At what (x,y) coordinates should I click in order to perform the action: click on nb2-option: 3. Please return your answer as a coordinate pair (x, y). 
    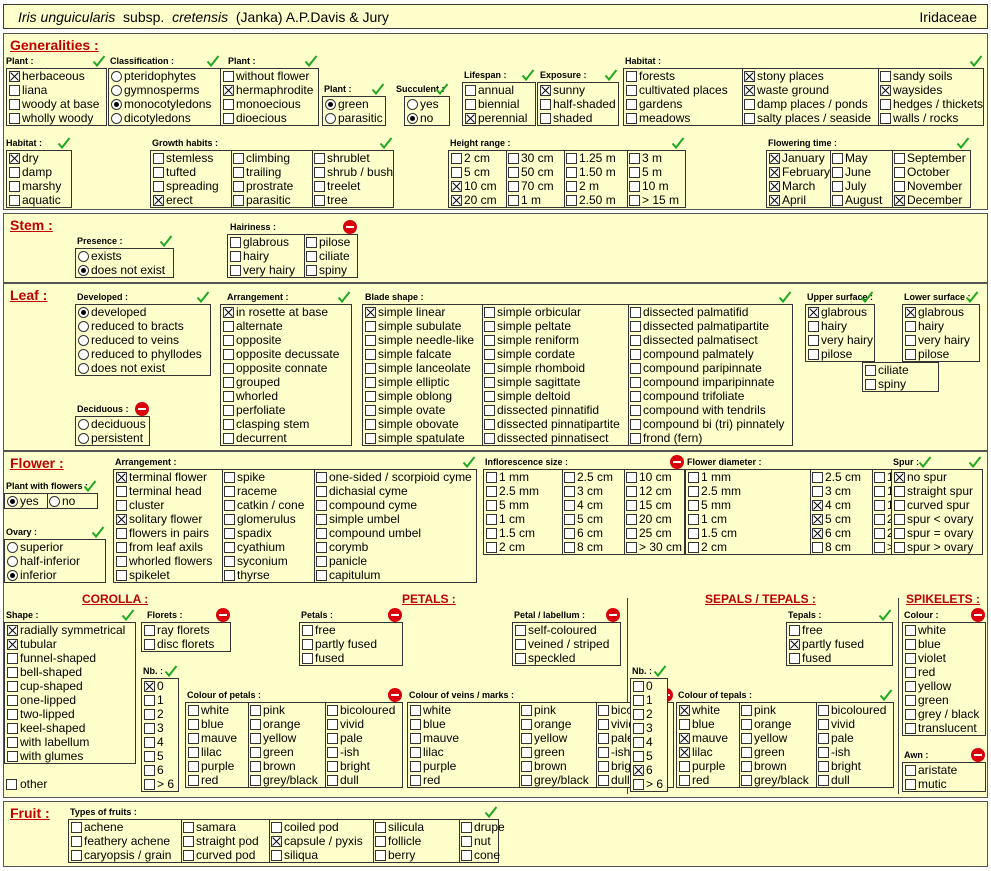
    Looking at the image, I should click on (649, 728).